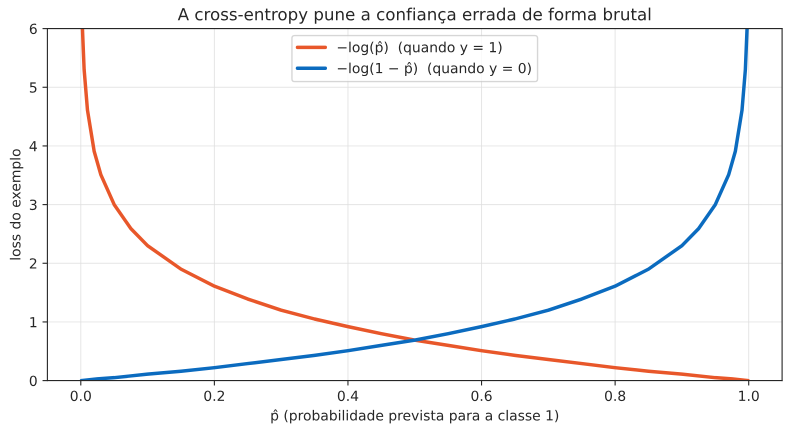 The image size is (790, 440). What do you see at coordinates (17, 204) in the screenshot?
I see `y-axis-title: loss do exemplo` at bounding box center [17, 204].